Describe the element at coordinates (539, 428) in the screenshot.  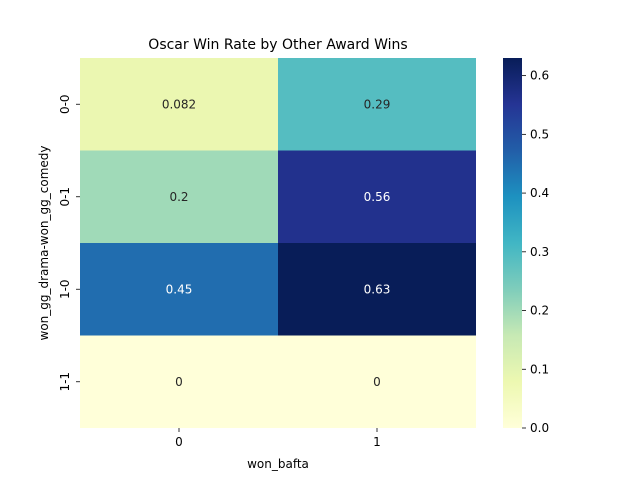
I see `colorbar-tick-label: 0.0` at that location.